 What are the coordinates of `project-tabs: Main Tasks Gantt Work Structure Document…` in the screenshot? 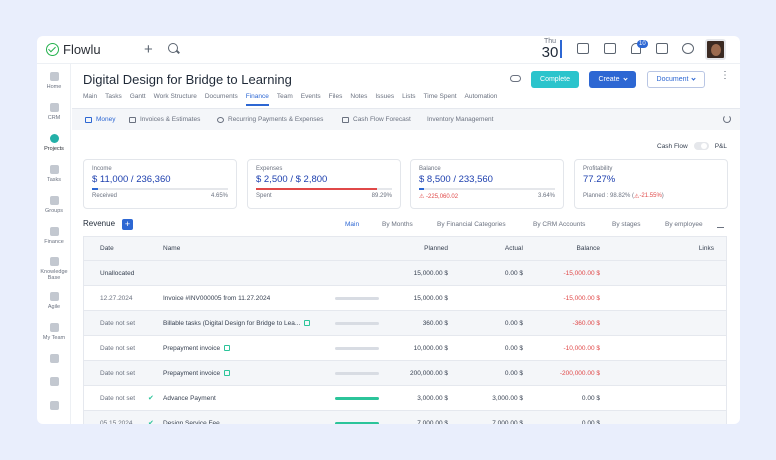 It's located at (294, 99).